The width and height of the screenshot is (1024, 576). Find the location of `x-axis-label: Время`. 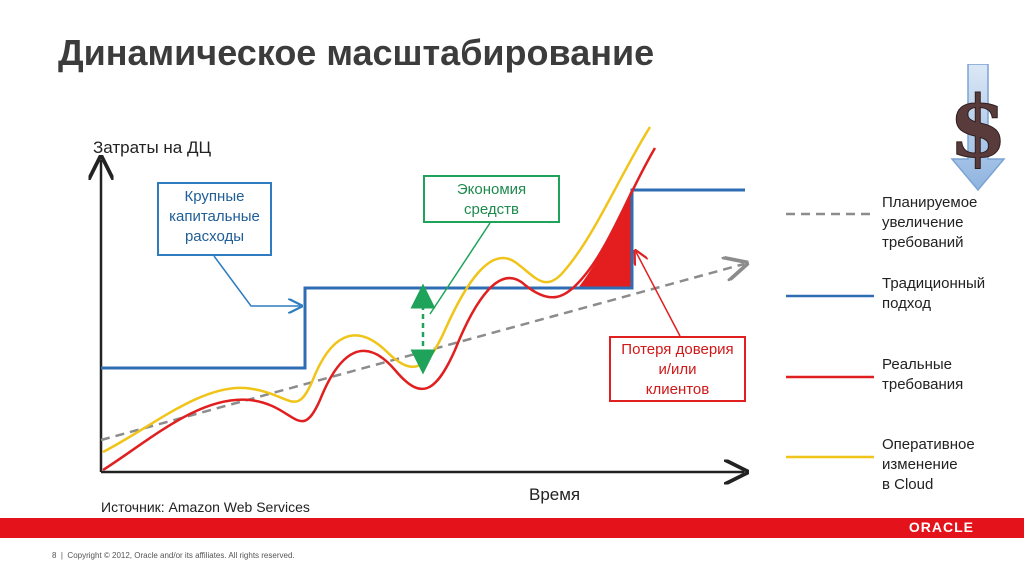

x-axis-label: Время is located at coordinates (555, 494).